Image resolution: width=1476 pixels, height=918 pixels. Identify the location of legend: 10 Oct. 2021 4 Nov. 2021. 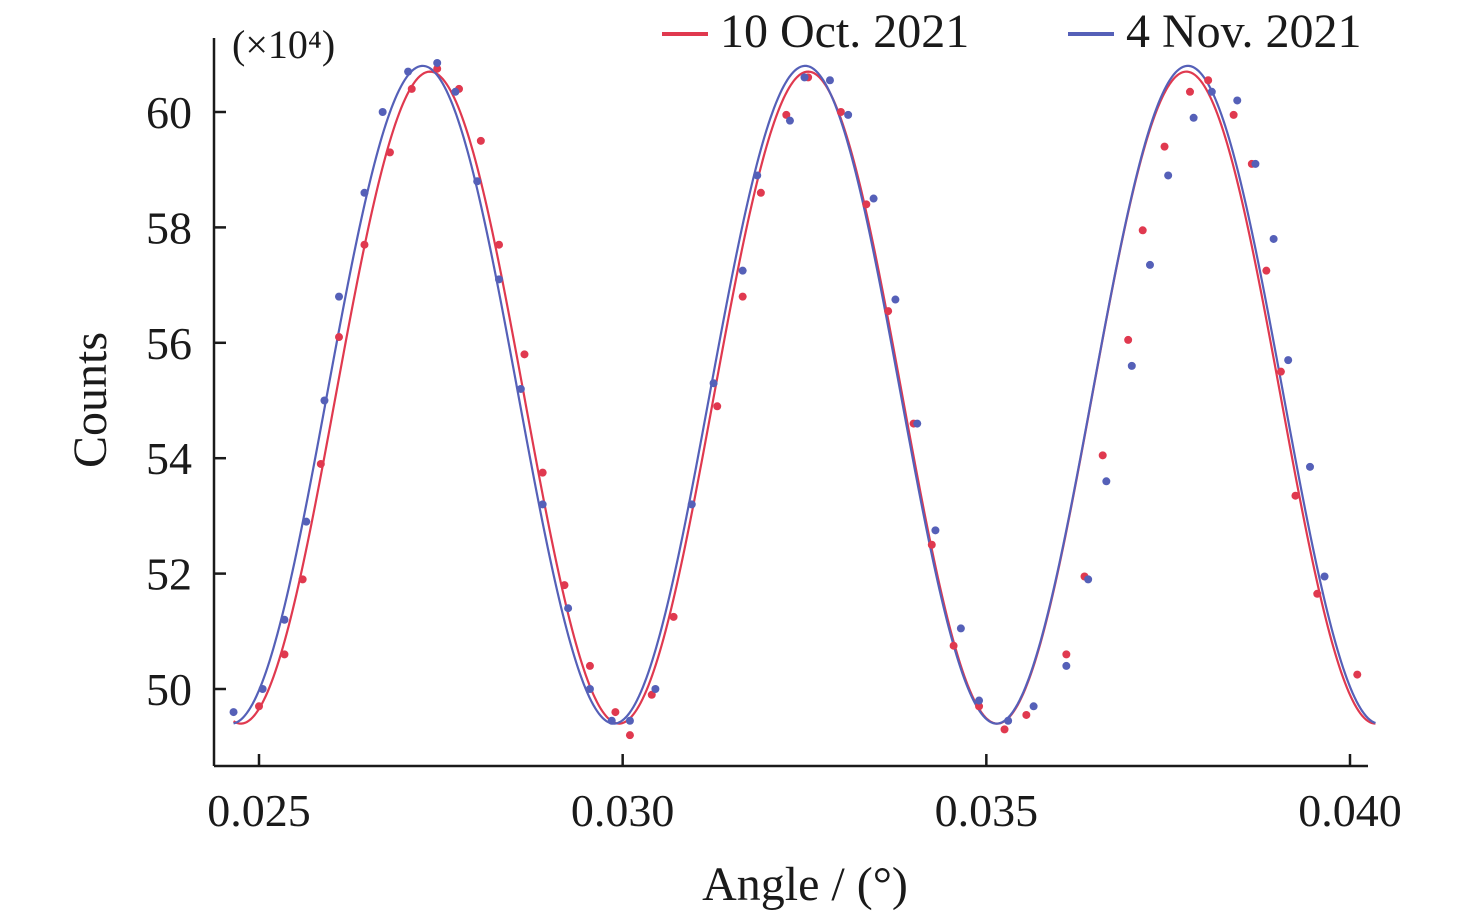
(1012, 31).